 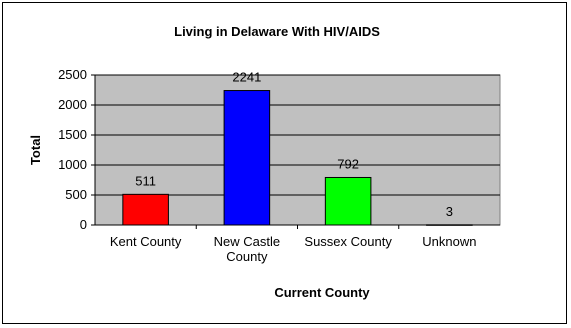 What do you see at coordinates (277, 31) in the screenshot?
I see `chart-title: Living in Delaware With HIV/AIDS` at bounding box center [277, 31].